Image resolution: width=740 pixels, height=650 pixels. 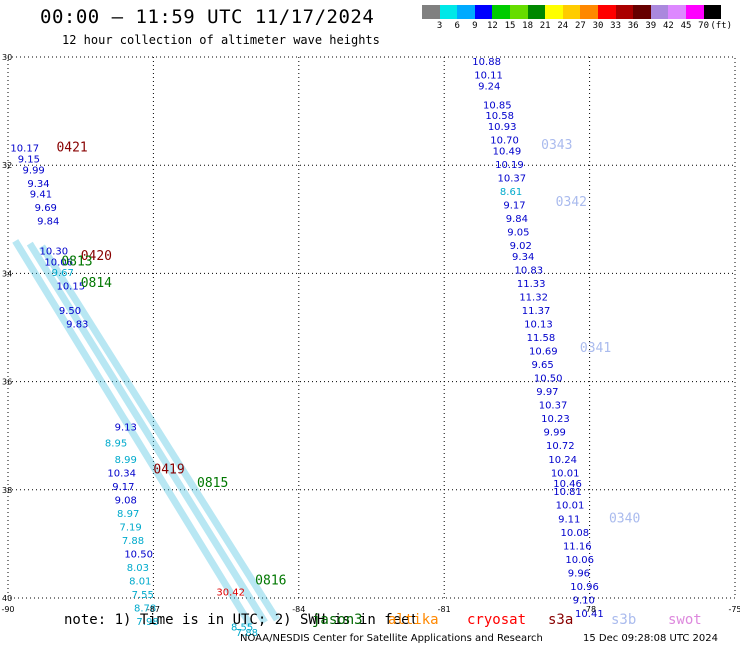 I want to click on wave-height-value: 11.32, so click(x=533, y=297).